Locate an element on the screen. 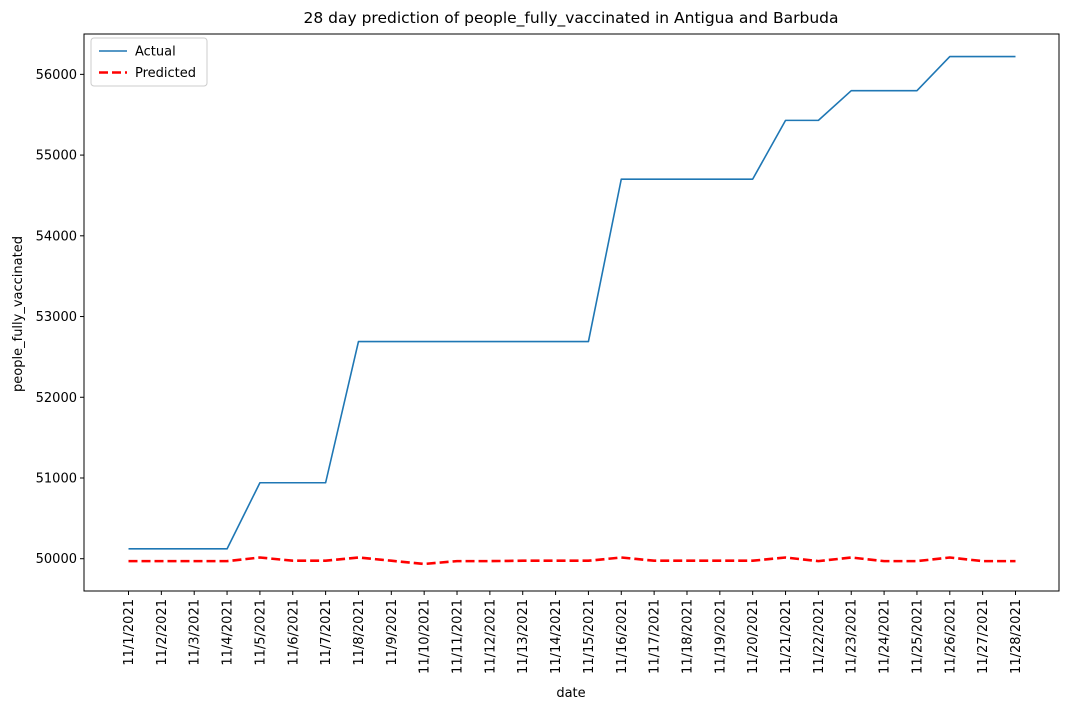  legend-label-actual: Actual is located at coordinates (155, 52).